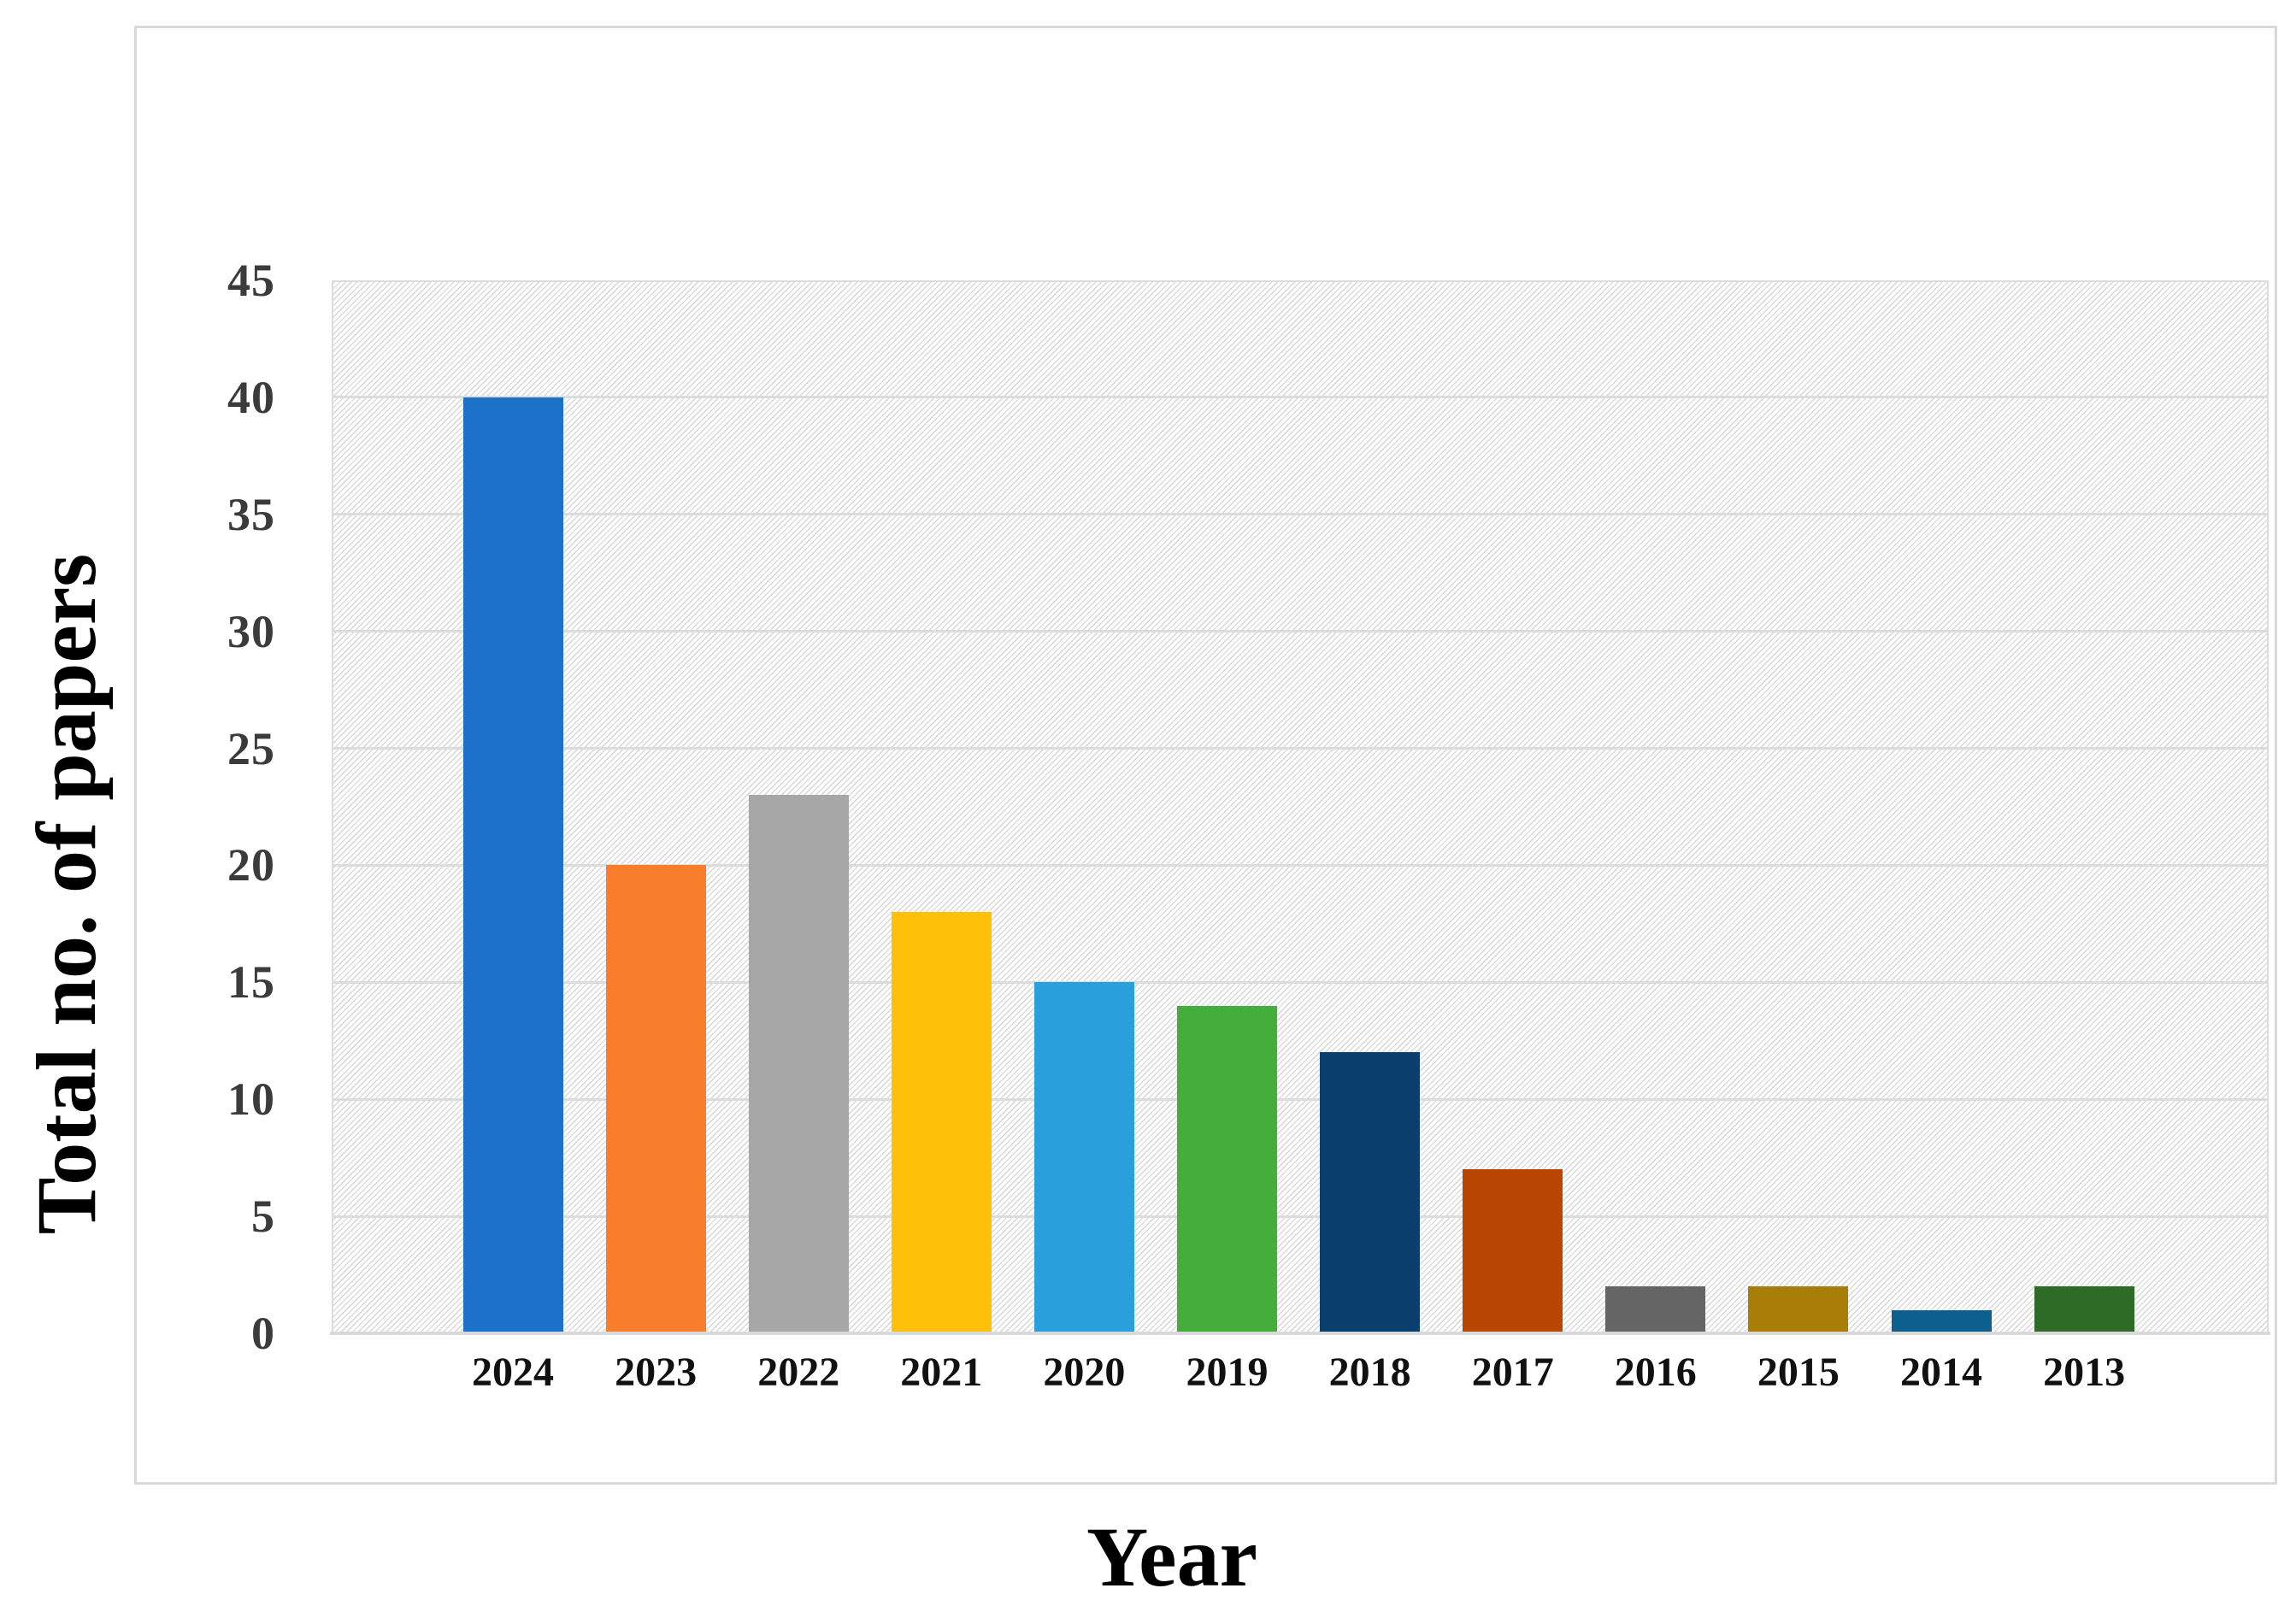 The width and height of the screenshot is (2296, 1600). I want to click on x-tick-label-2024: 2024, so click(513, 1372).